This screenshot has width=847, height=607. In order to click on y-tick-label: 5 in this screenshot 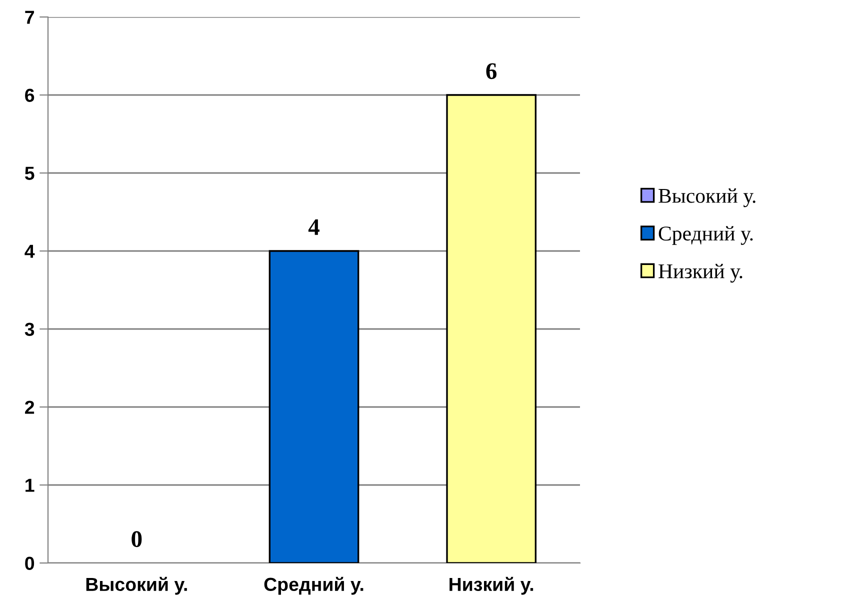, I will do `click(29, 173)`.